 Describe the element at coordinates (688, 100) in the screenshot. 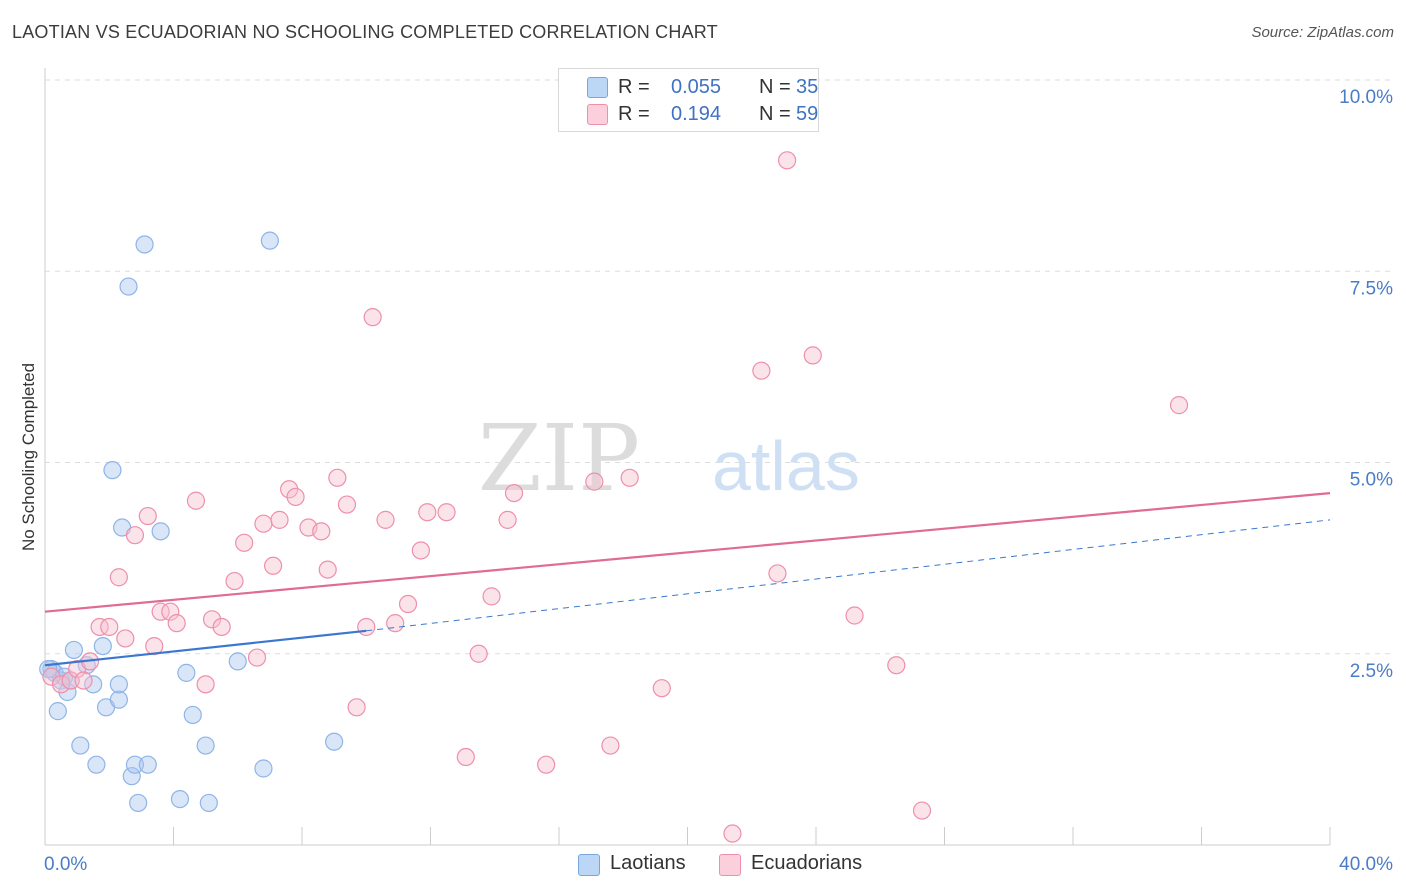

I see `stats-legend: R = 0.055 N = 35 R = 0.194 N = 59` at that location.